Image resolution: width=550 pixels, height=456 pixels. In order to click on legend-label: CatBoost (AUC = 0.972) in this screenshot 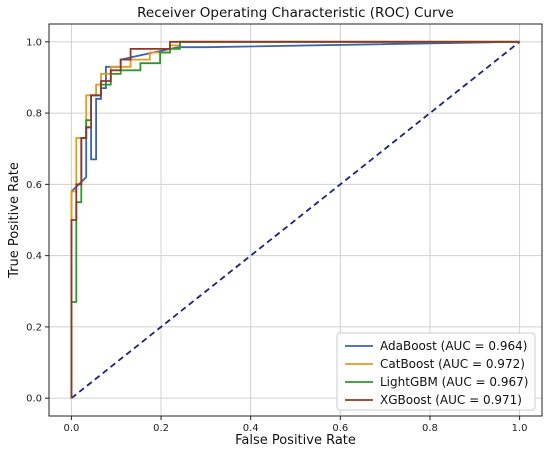, I will do `click(452, 364)`.